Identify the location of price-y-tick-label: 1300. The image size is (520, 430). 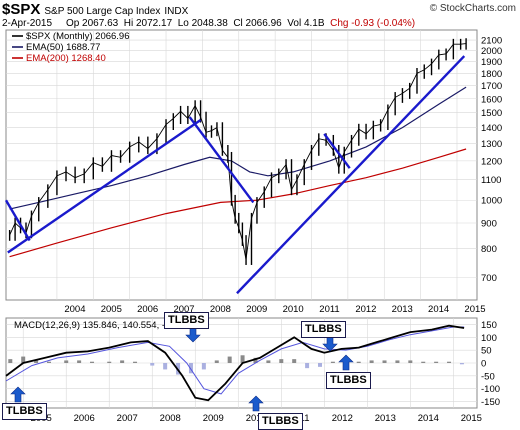
(491, 144).